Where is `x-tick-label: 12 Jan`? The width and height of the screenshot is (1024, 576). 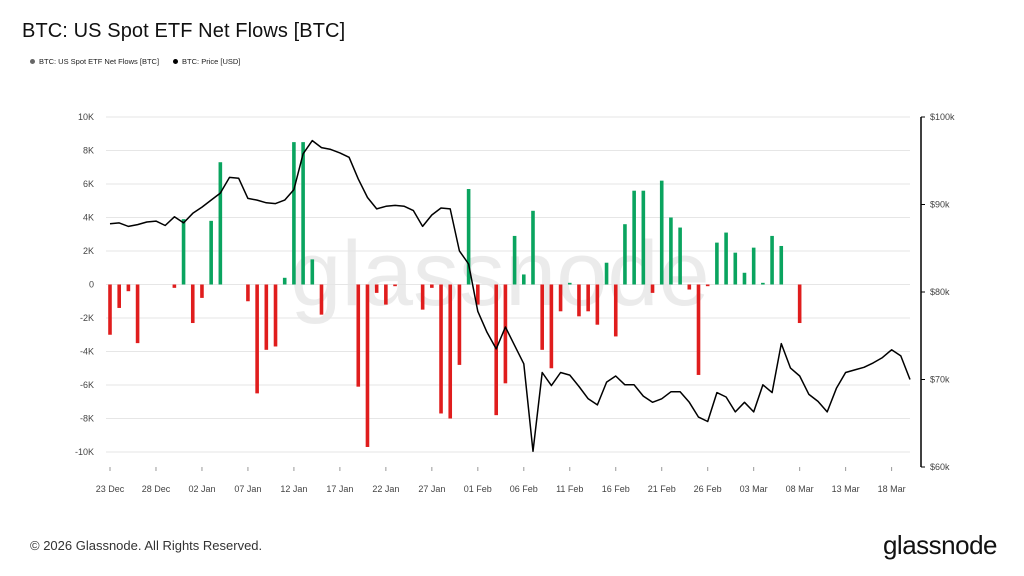 x-tick-label: 12 Jan is located at coordinates (293, 489).